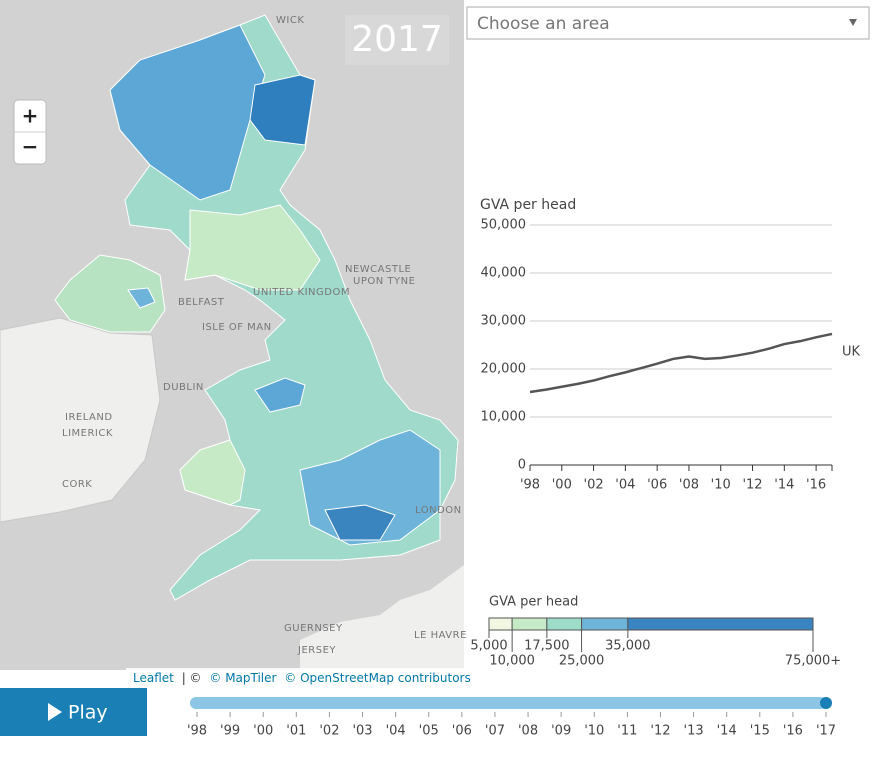 The width and height of the screenshot is (873, 760). Describe the element at coordinates (237, 327) in the screenshot. I see `map-label: ISLE OF MAN` at that location.